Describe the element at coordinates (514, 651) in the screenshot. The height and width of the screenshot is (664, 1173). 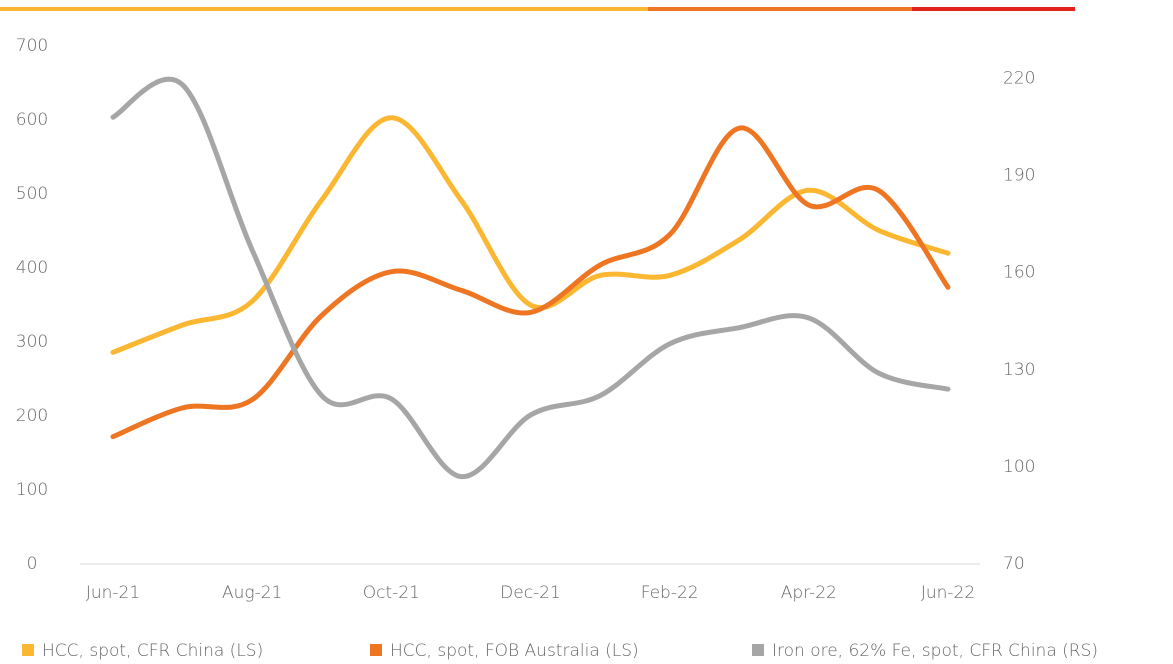
I see `legend-label: HCC, spot, FOB Australia (LS)` at that location.